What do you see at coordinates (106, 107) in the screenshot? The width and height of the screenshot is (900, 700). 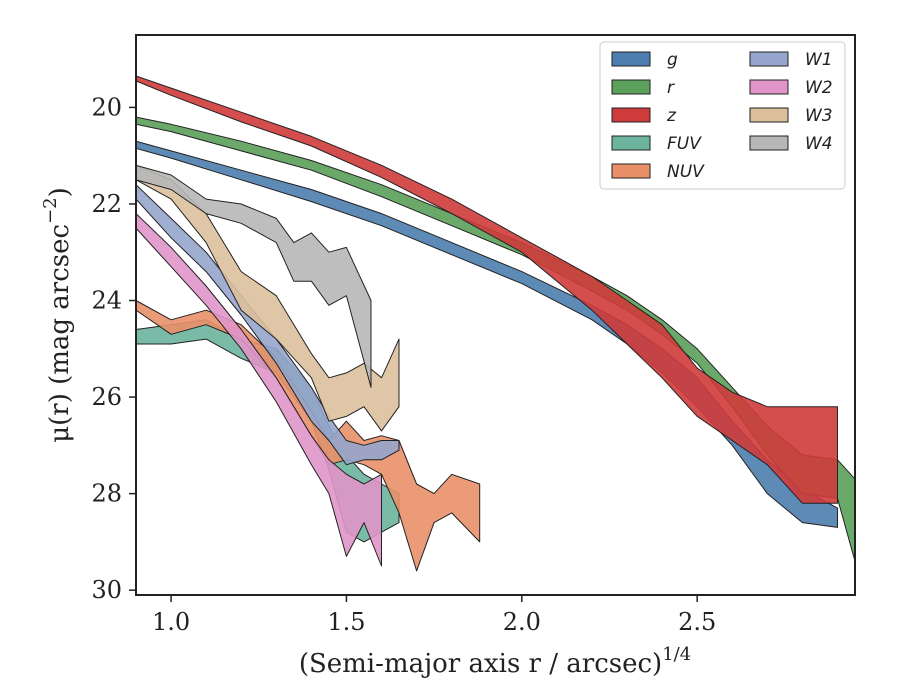 I see `y-tick-label: 20` at bounding box center [106, 107].